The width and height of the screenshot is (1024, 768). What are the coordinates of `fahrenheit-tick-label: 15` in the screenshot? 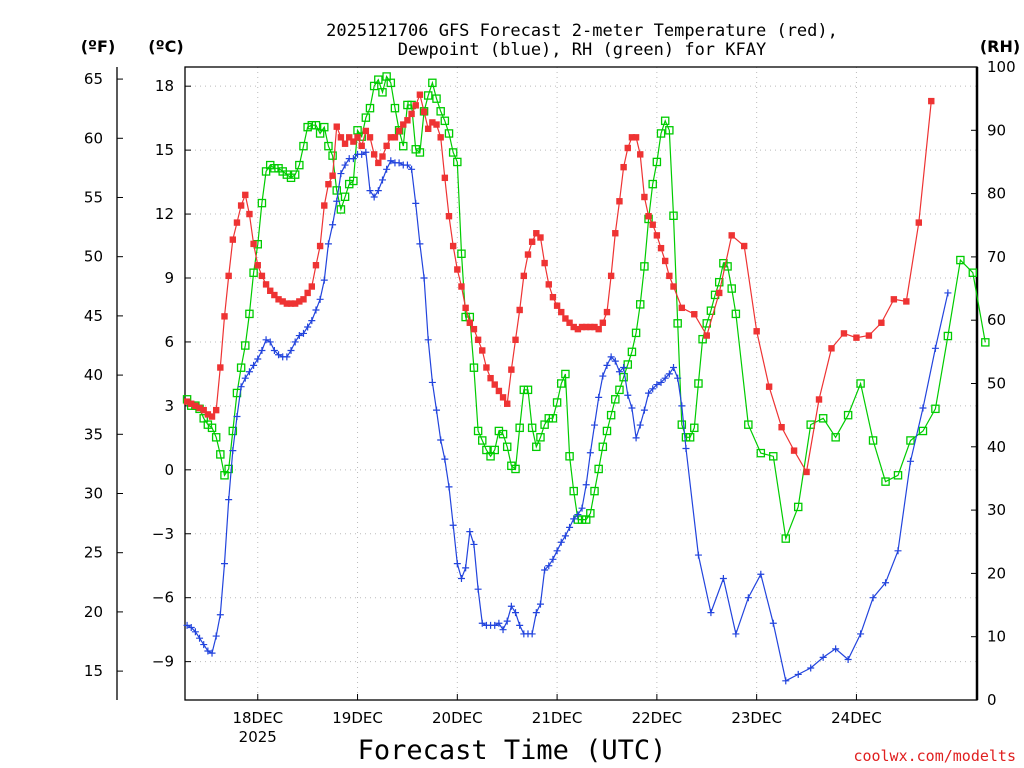 It's located at (93, 671).